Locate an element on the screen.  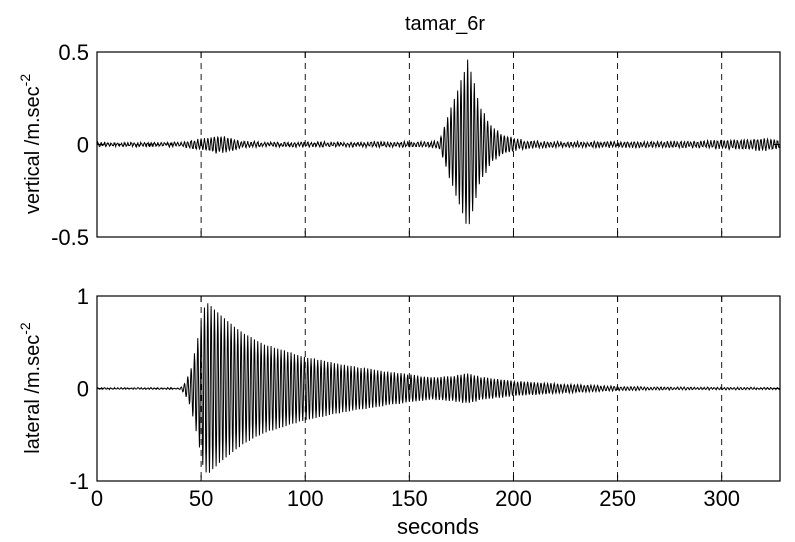
lateral-y-tick-label: 0 is located at coordinates (83, 389).